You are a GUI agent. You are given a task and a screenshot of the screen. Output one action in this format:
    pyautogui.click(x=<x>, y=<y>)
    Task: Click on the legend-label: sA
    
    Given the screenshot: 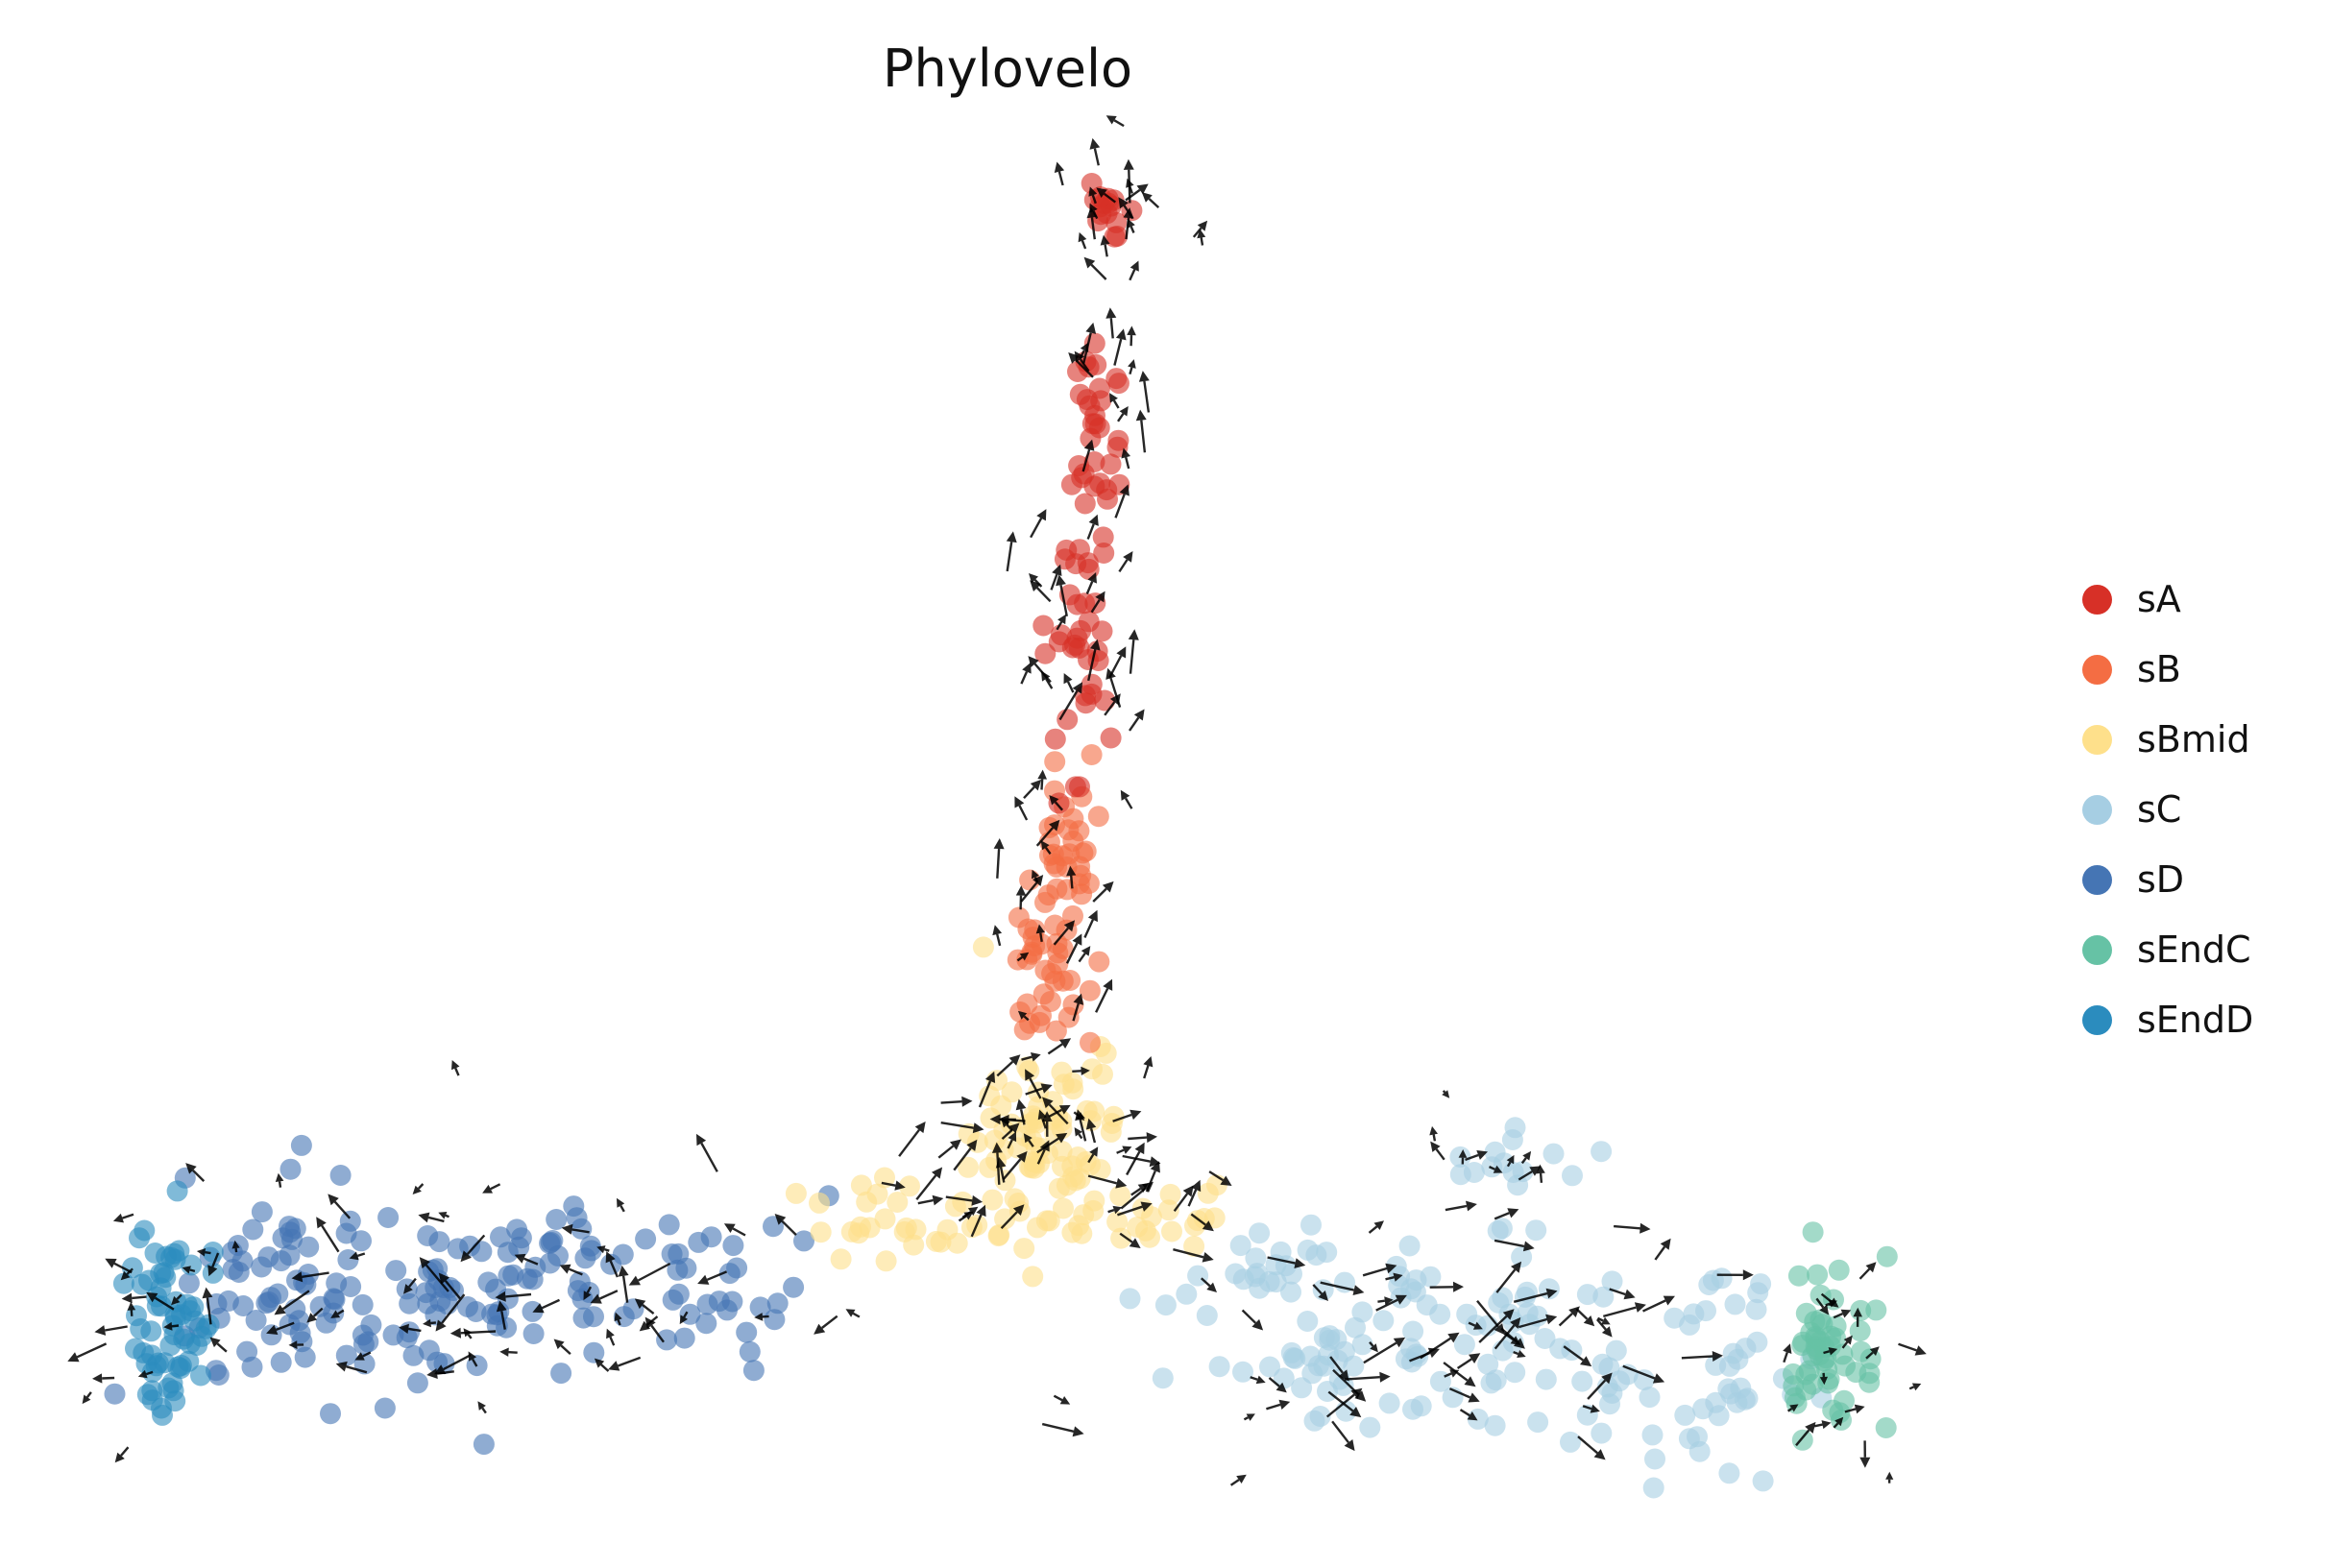 What is the action you would take?
    pyautogui.click(x=2159, y=599)
    